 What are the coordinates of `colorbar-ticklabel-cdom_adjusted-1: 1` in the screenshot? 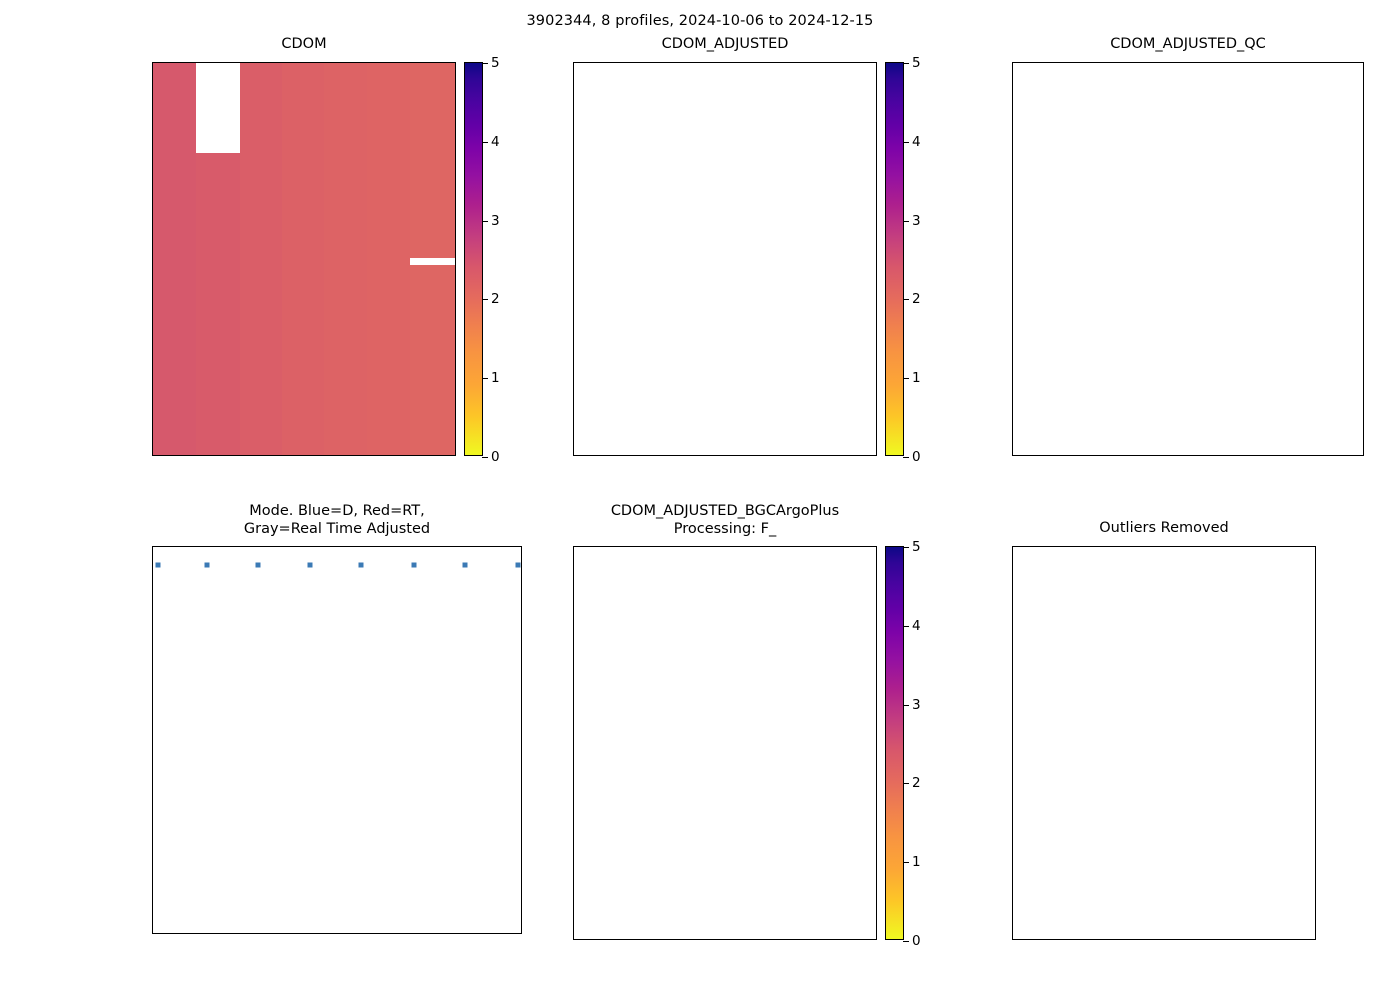 It's located at (916, 378).